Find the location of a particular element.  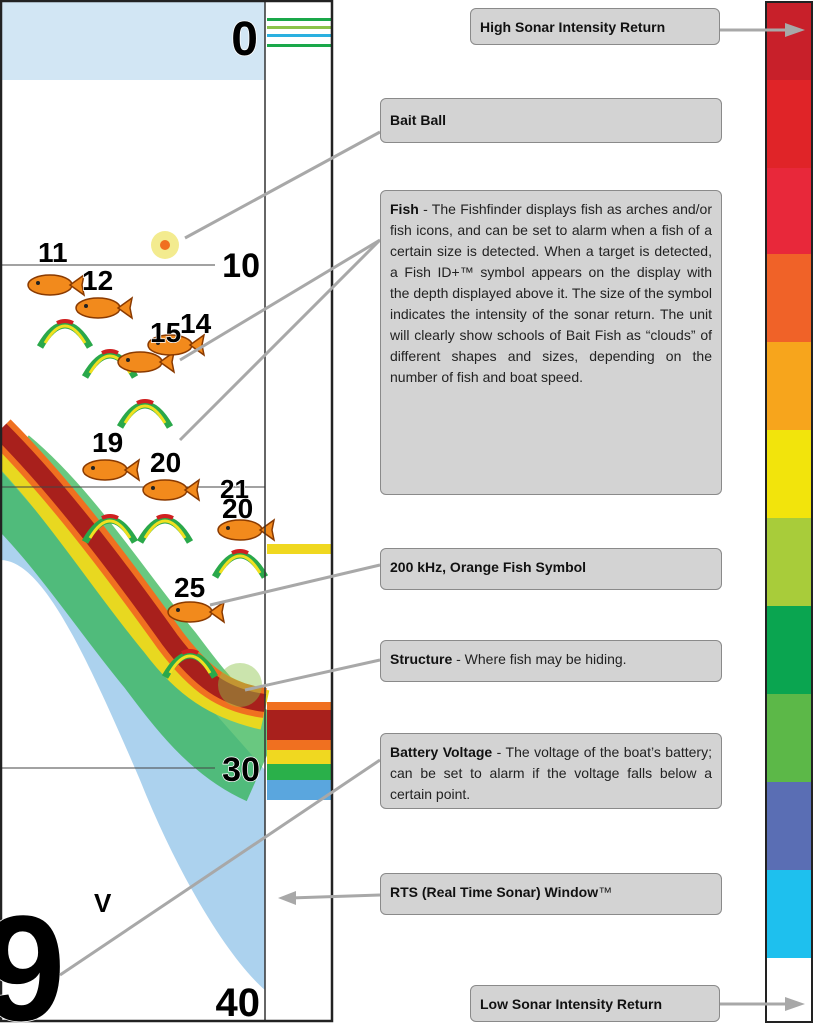

callout: High Sonar Intensity Return is located at coordinates (595, 26).